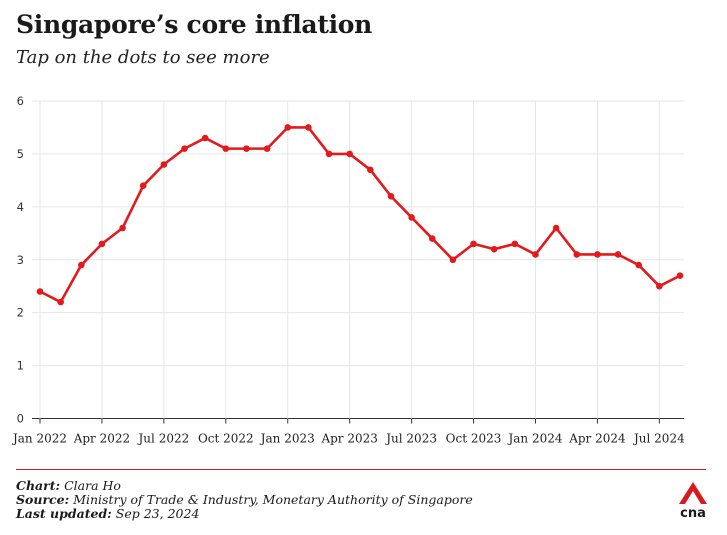 The width and height of the screenshot is (727, 535). I want to click on cna-logo: cna, so click(693, 500).